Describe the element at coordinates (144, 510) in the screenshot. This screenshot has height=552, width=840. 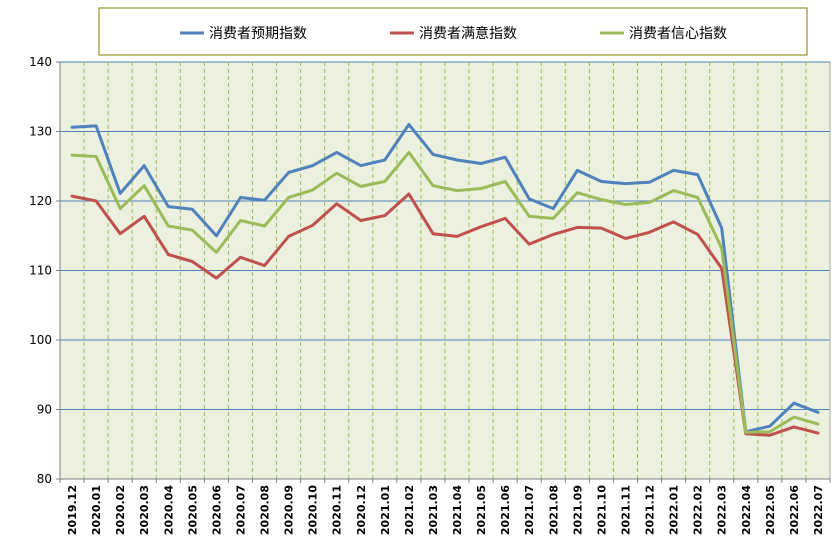
I see `x-tick-label: 2020.03` at that location.